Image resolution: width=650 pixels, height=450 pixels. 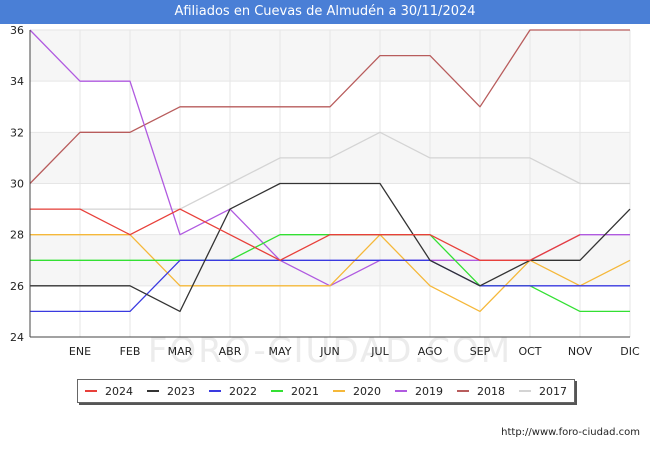 I want to click on legend: 2024 2023 2022 2021 2020 2019 2018 2017, so click(x=326, y=391).